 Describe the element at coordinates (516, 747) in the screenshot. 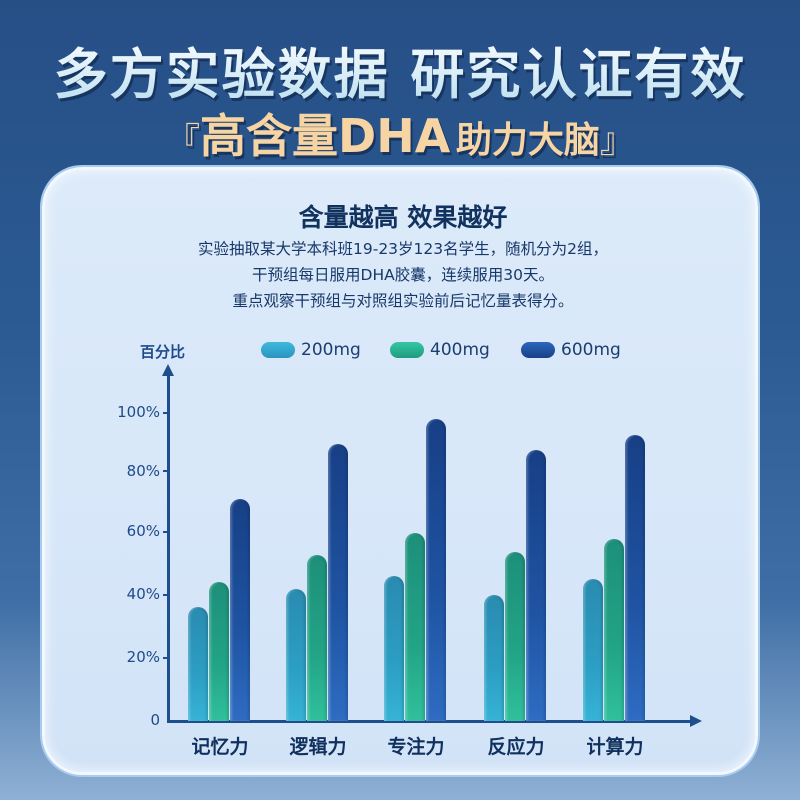

I see `x-category-label: 反应力` at that location.